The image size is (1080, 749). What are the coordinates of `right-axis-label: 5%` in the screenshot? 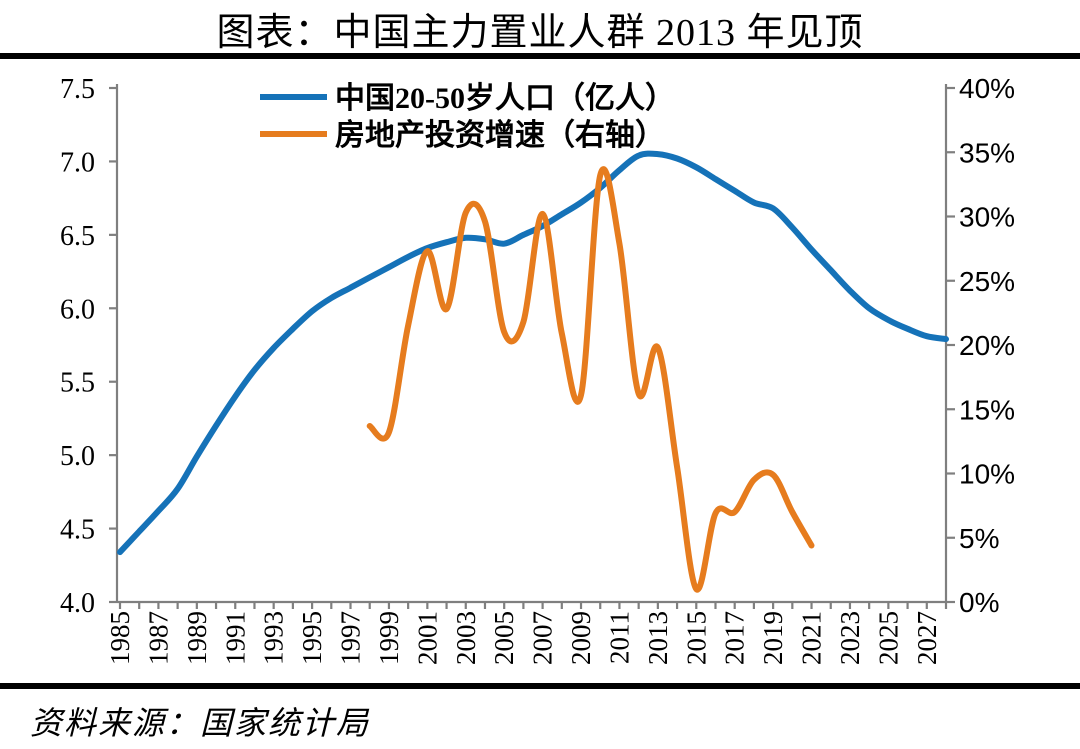 It's located at (979, 538).